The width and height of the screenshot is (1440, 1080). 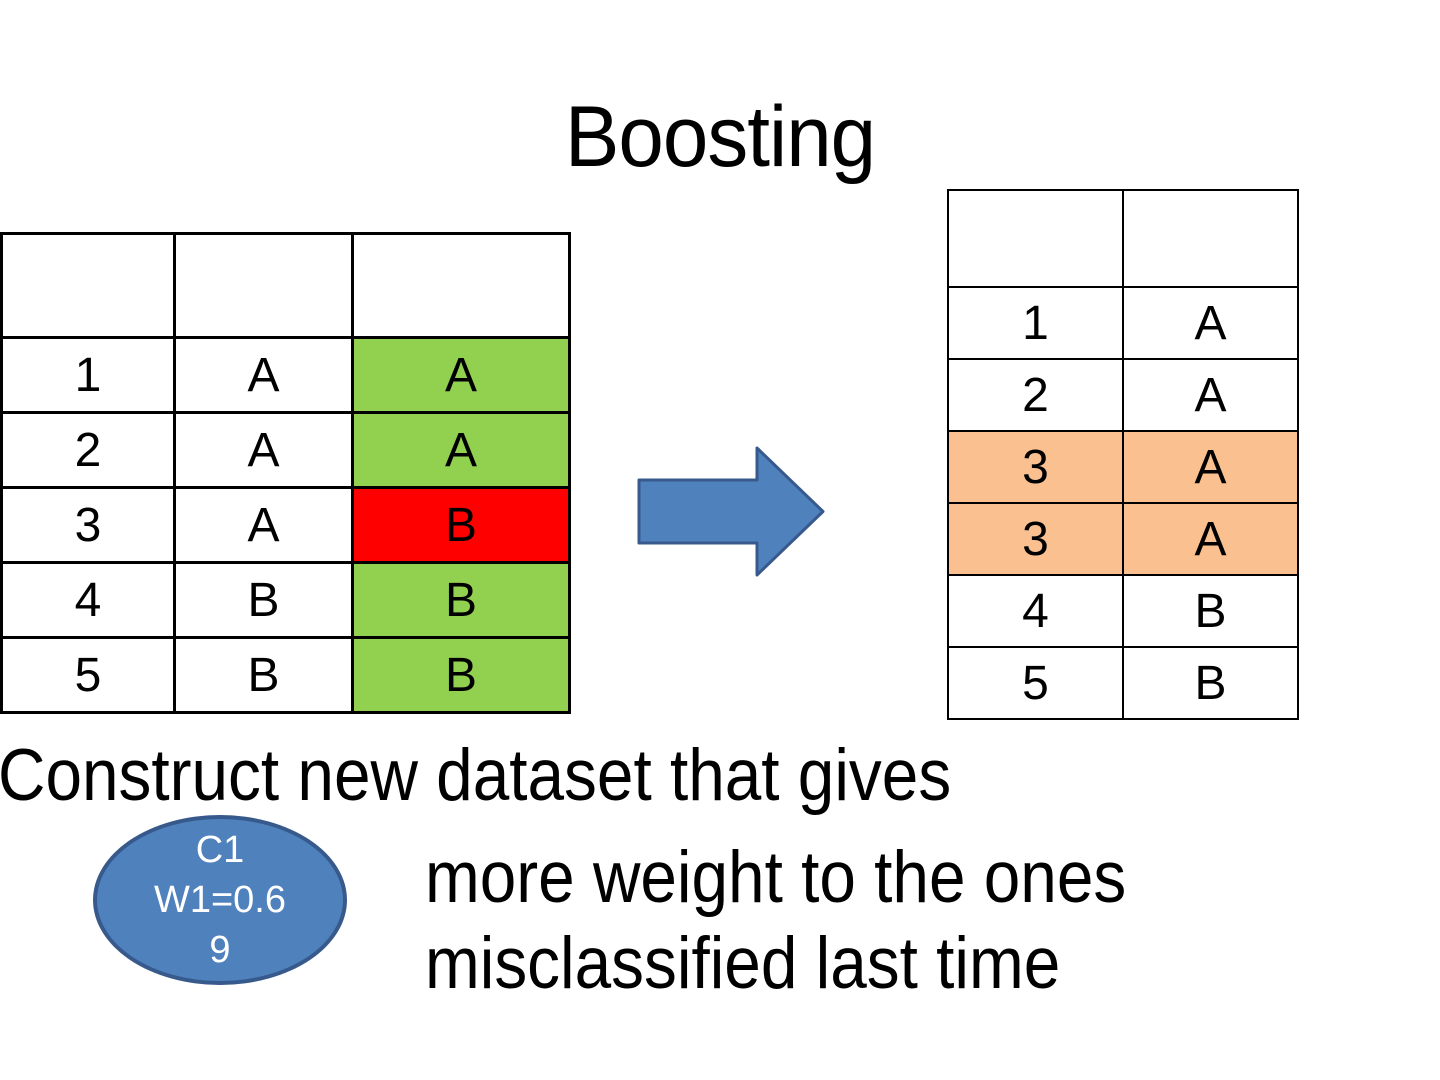 What do you see at coordinates (731, 511) in the screenshot?
I see `right-arrow-icon` at bounding box center [731, 511].